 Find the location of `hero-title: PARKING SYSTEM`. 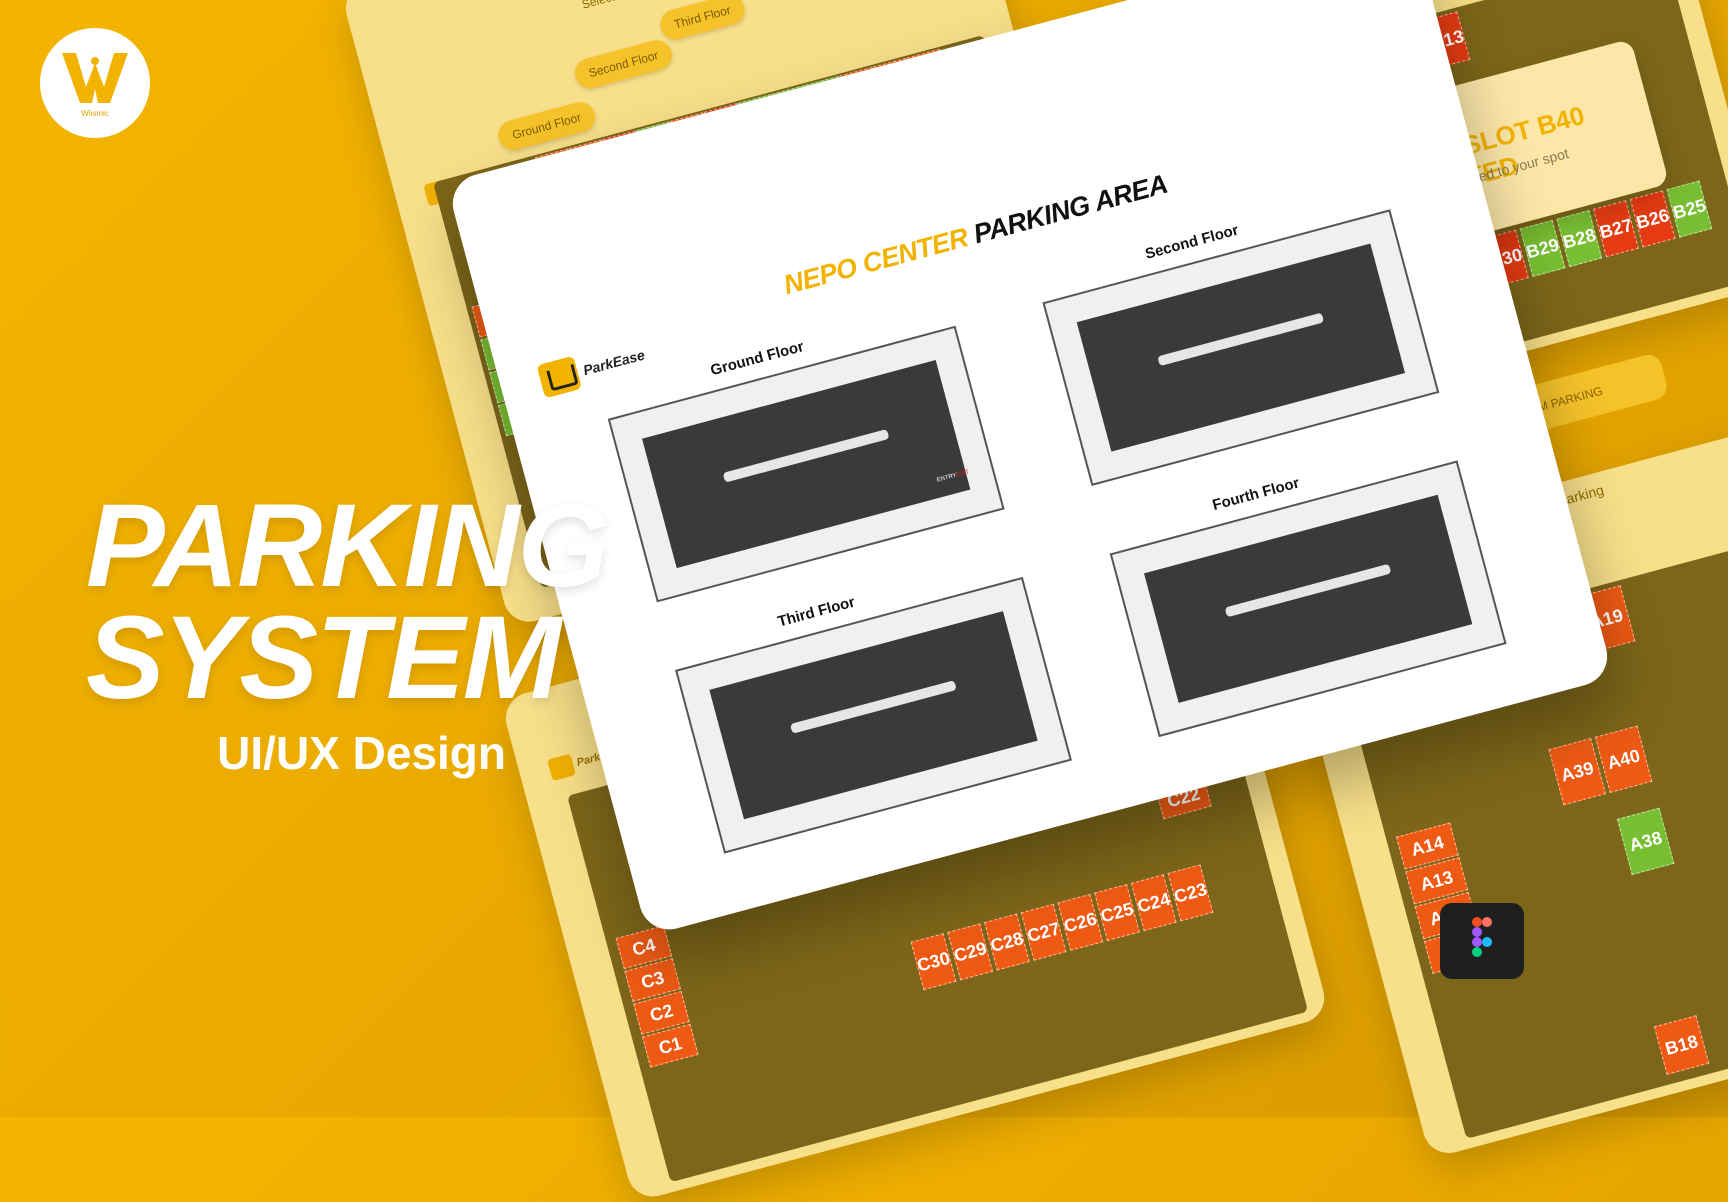

hero-title: PARKING SYSTEM is located at coordinates (347, 602).